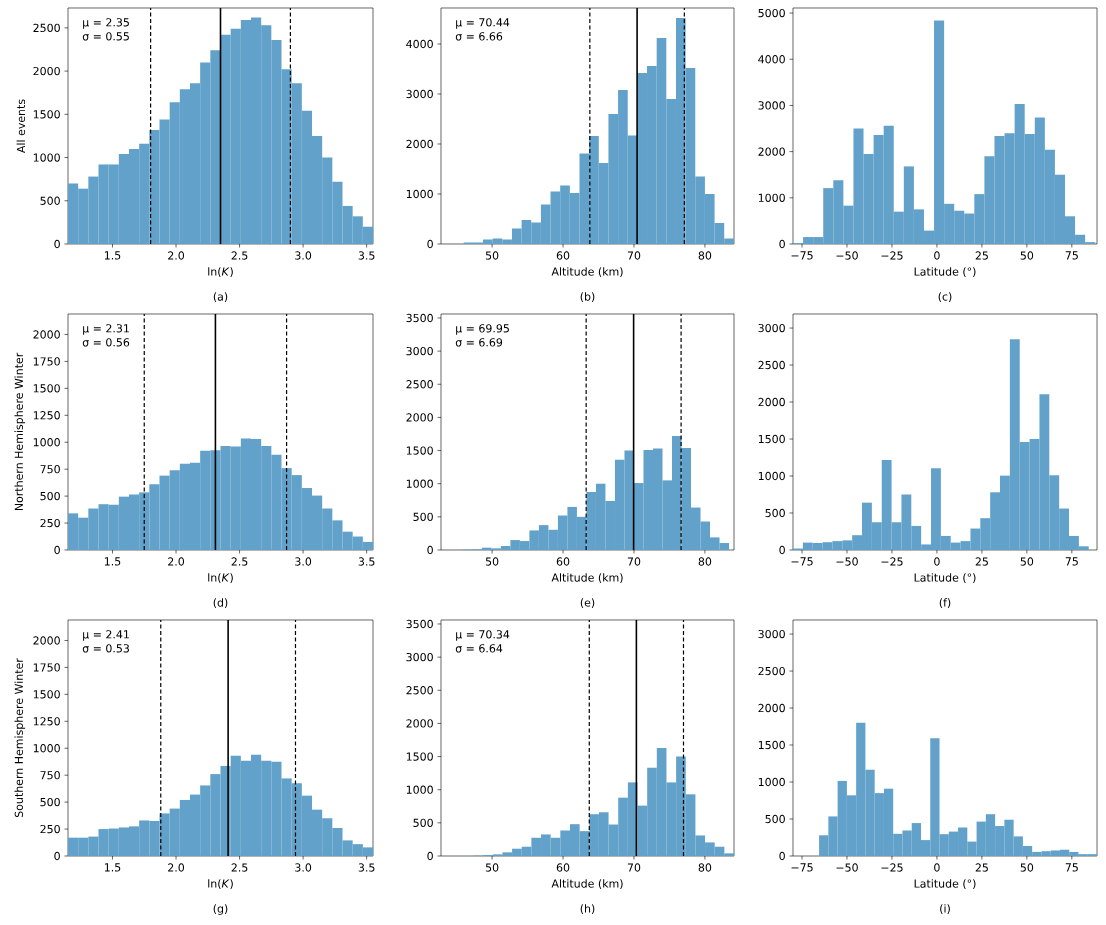 The height and width of the screenshot is (925, 1106). I want to click on annotation: μ = 2.31, so click(106, 329).